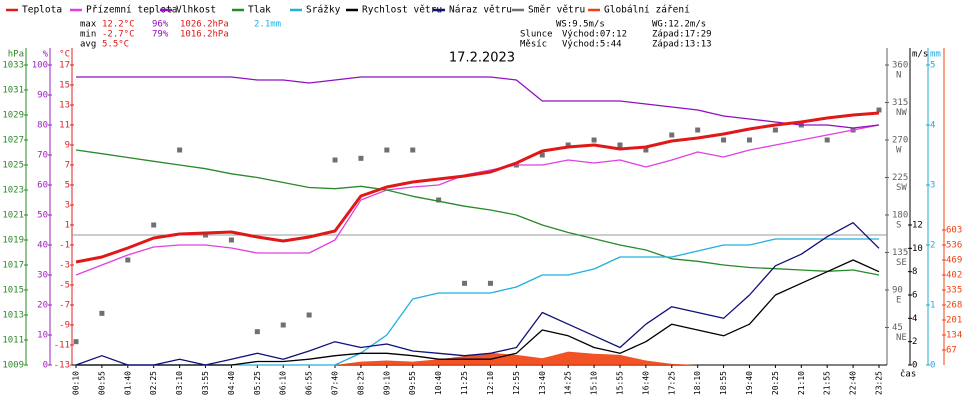  Describe the element at coordinates (697, 383) in the screenshot. I see `x-tick-label: 18:10` at that location.